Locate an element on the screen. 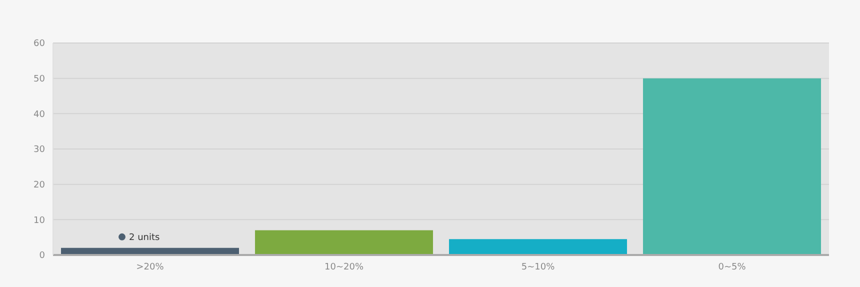 The height and width of the screenshot is (287, 860). y-tick-label: 60 is located at coordinates (40, 44).